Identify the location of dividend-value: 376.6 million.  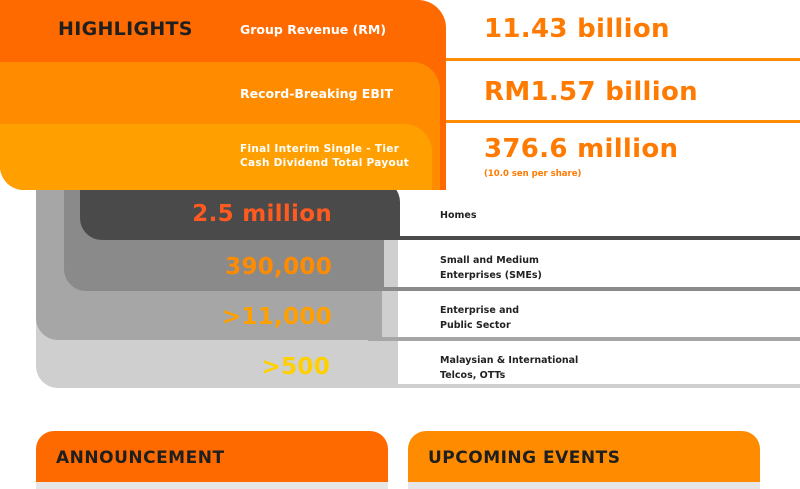
(581, 149).